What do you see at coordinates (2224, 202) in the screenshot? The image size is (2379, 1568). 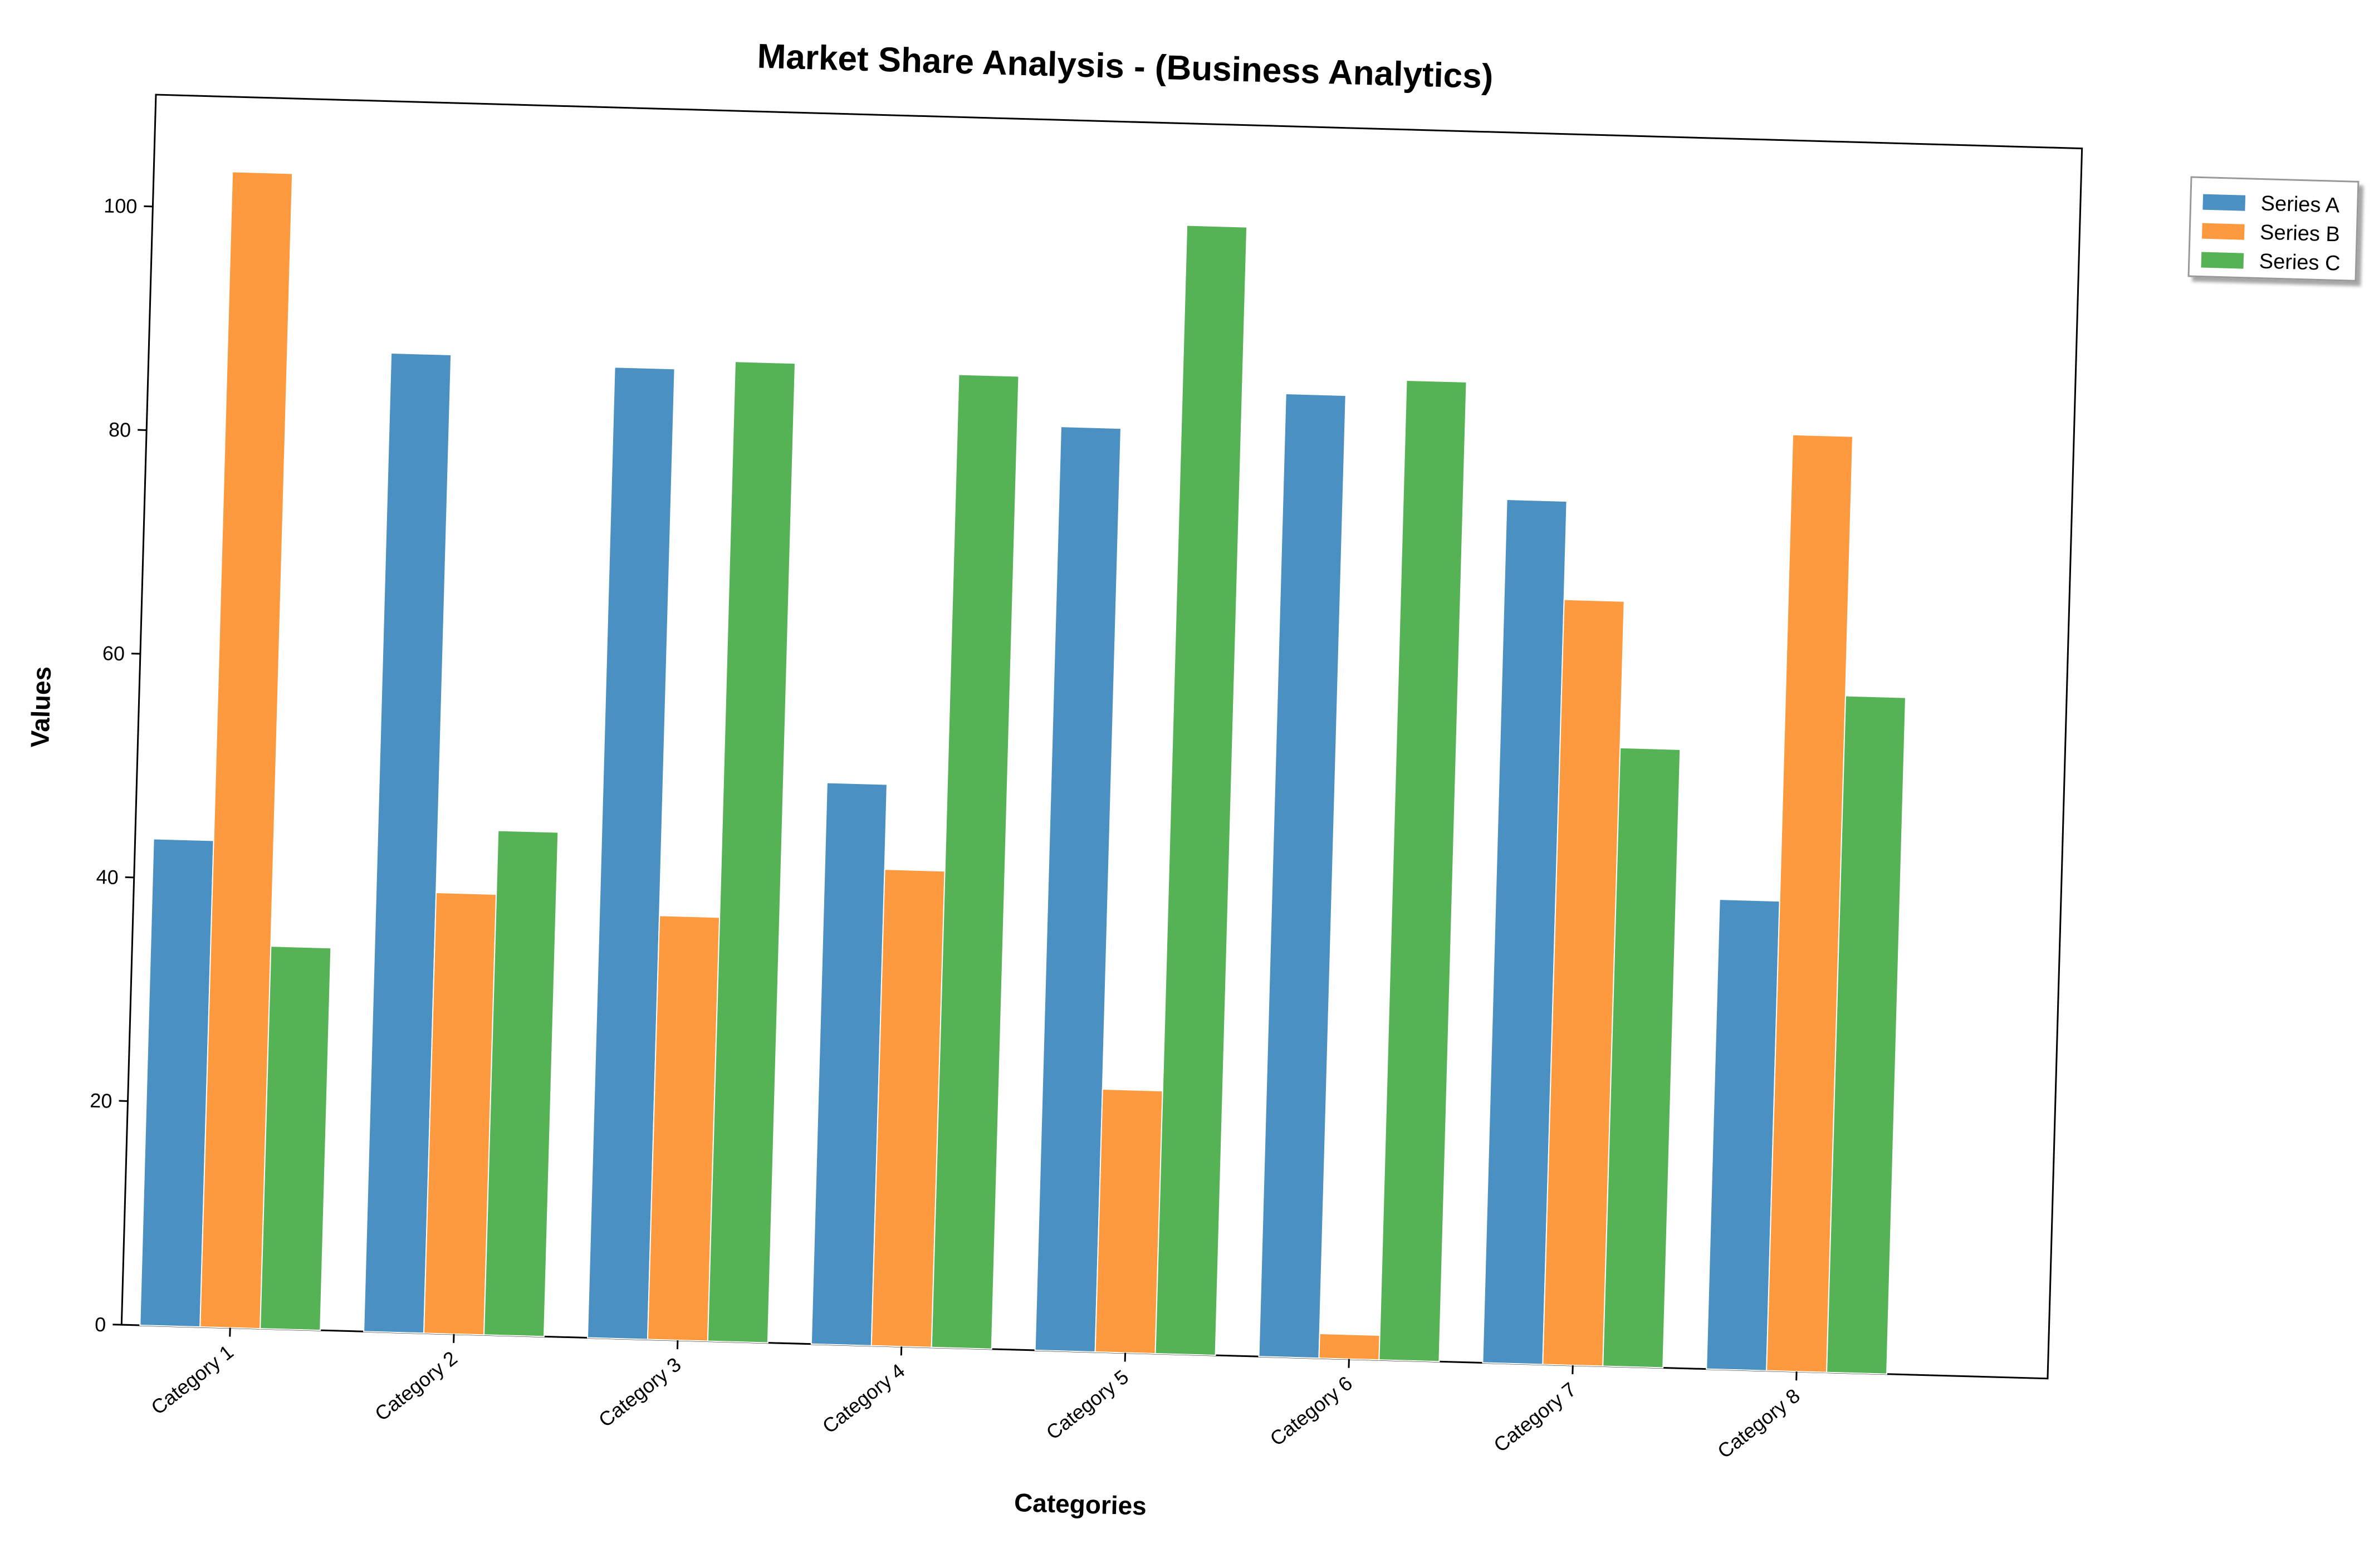 I see `legend-swatch-series-a` at bounding box center [2224, 202].